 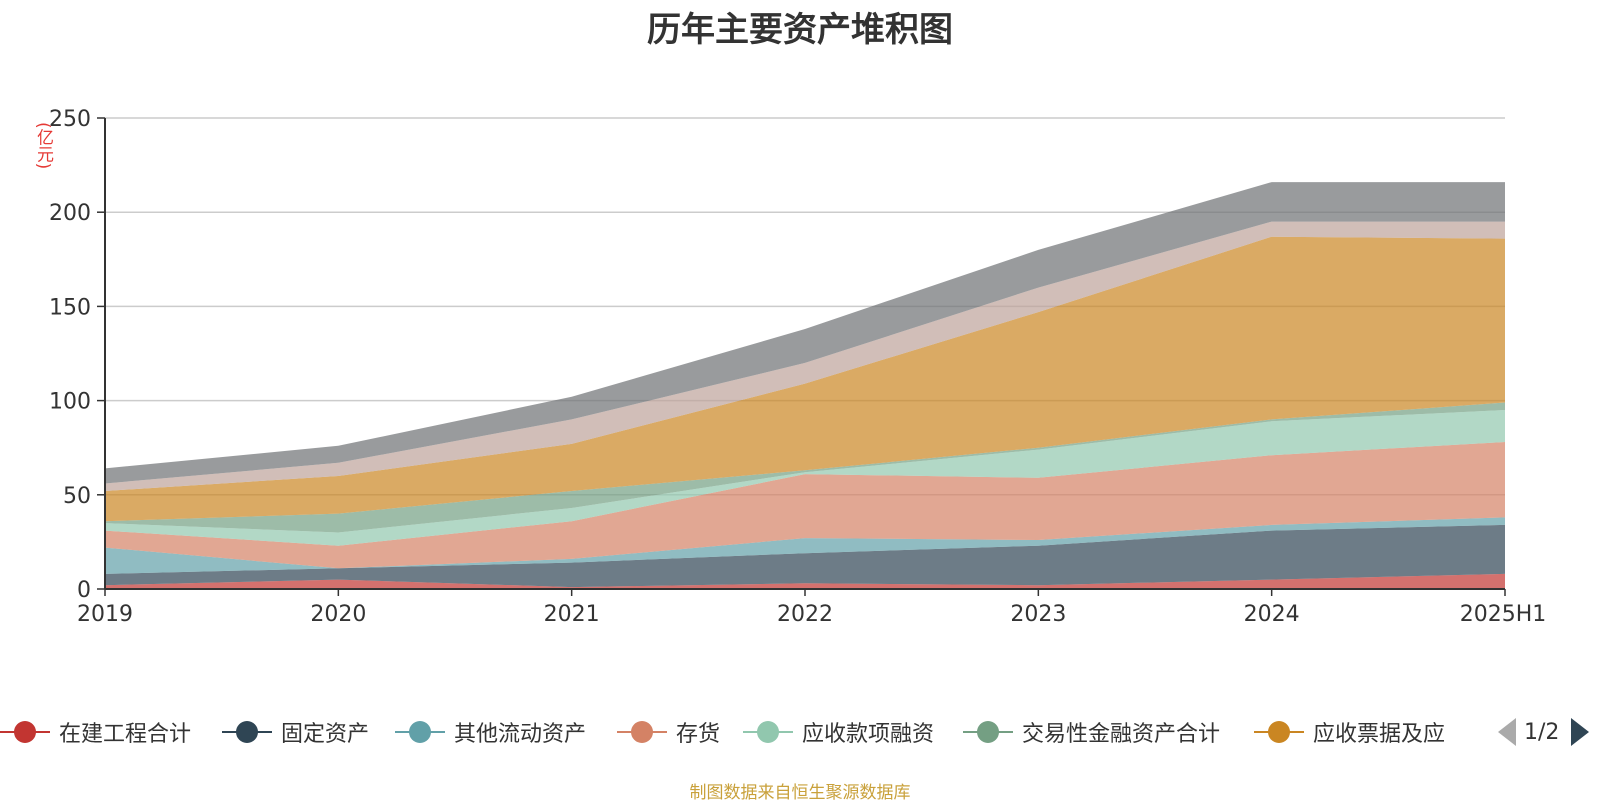 What do you see at coordinates (1272, 614) in the screenshot?
I see `x-tick-label: 2024` at bounding box center [1272, 614].